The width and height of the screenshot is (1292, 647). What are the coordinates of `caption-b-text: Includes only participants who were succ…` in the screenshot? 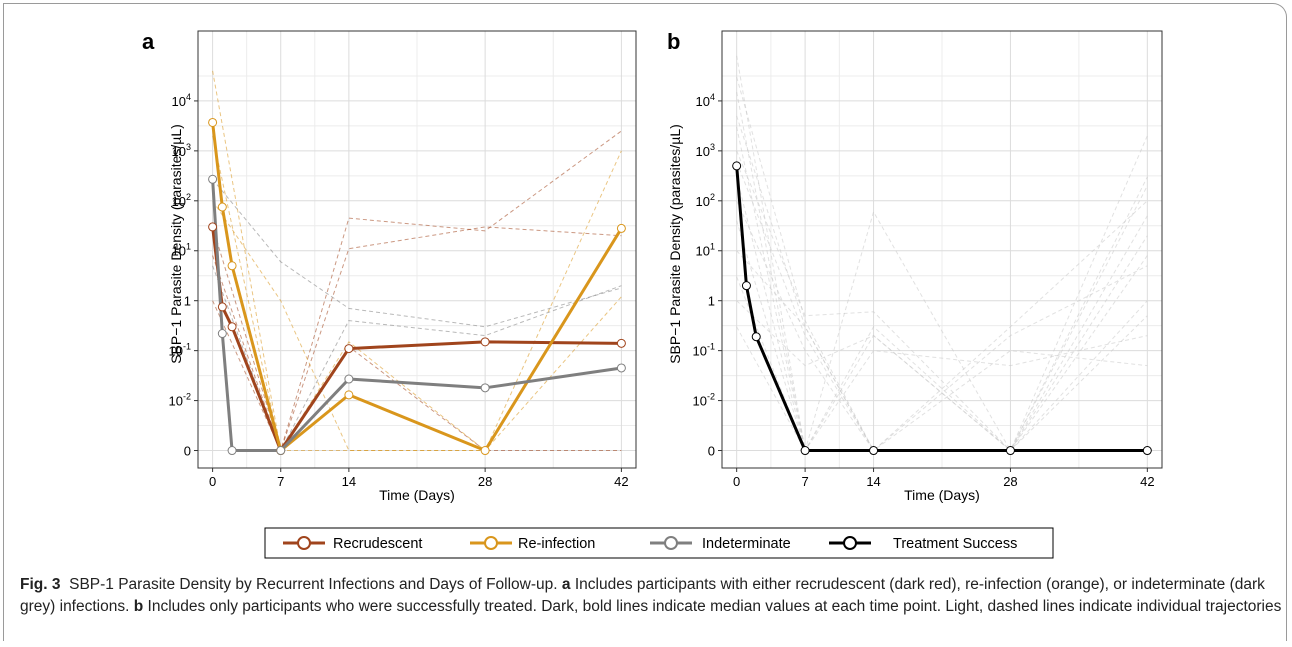 It's located at (714, 606).